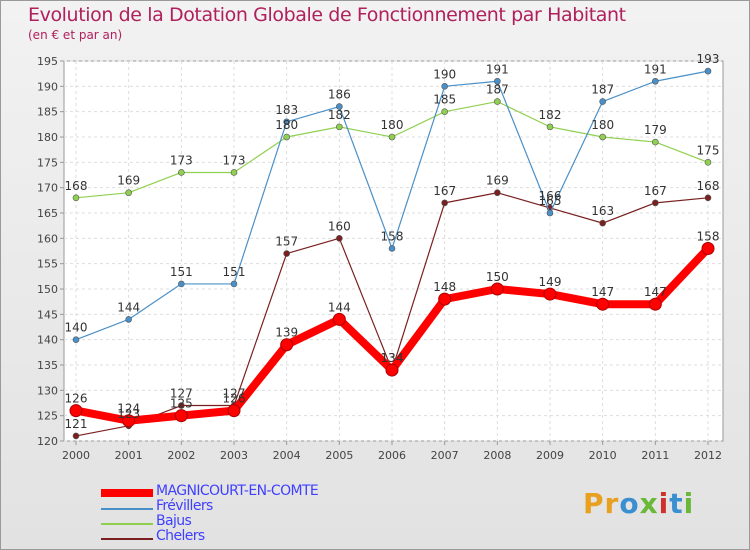 Image resolution: width=750 pixels, height=550 pixels. What do you see at coordinates (339, 455) in the screenshot?
I see `x-tick-label: 2005` at bounding box center [339, 455].